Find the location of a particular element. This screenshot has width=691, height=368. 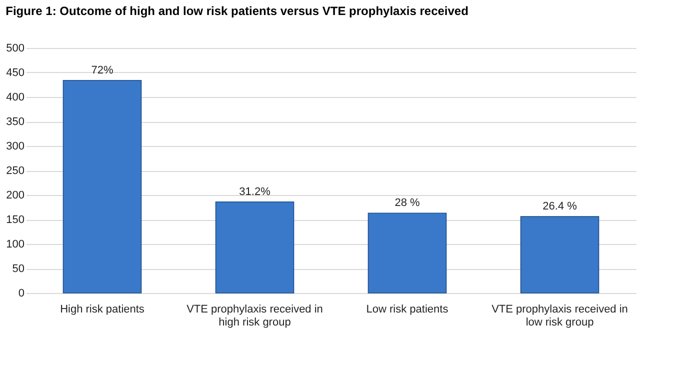

y-tick-label: 300 is located at coordinates (15, 146).